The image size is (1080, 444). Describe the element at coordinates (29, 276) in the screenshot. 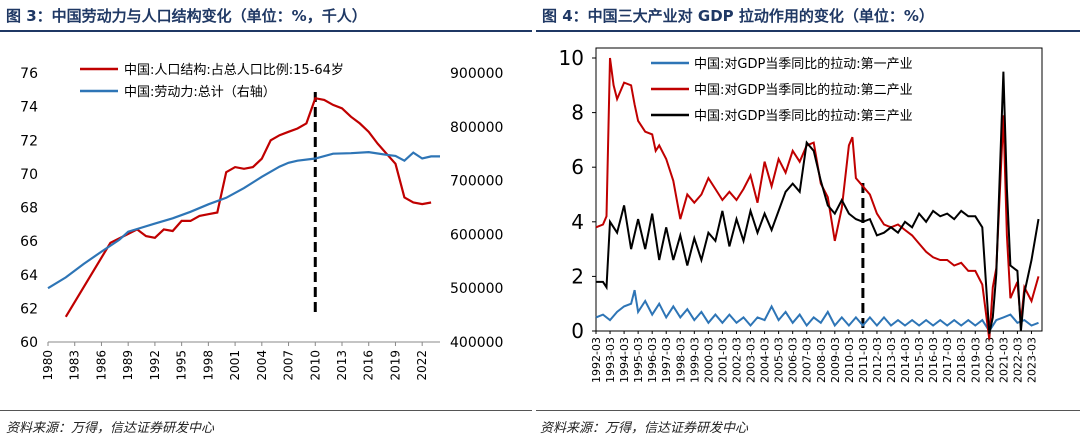

I see `y-tick-label-left: 64` at that location.